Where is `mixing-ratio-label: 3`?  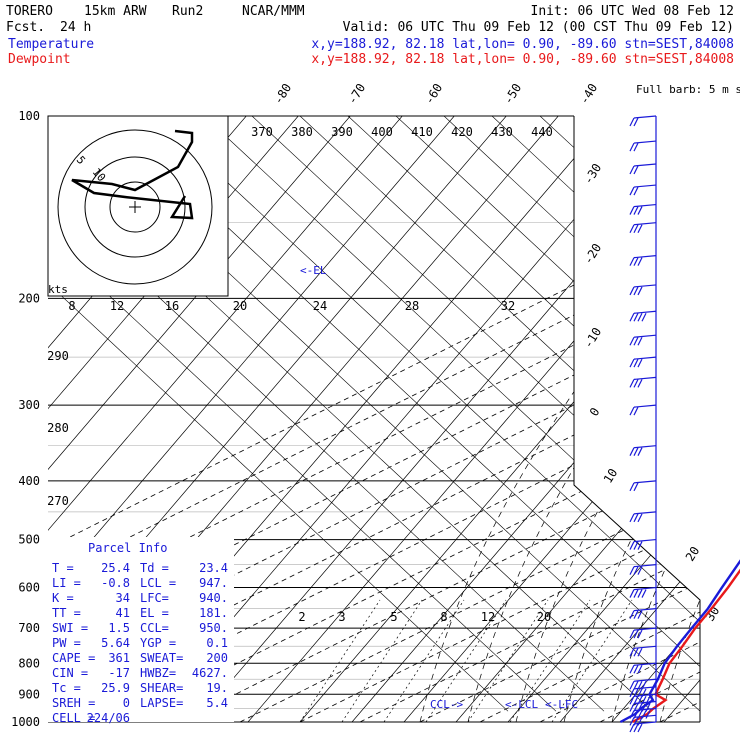 mixing-ratio-label: 3 is located at coordinates (341, 617).